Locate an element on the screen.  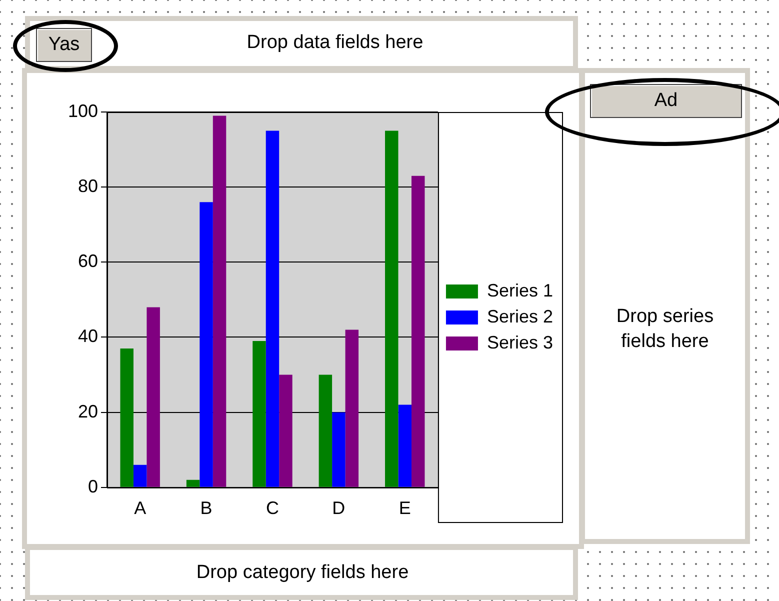
text: Drop category fields here is located at coordinates (302, 573).